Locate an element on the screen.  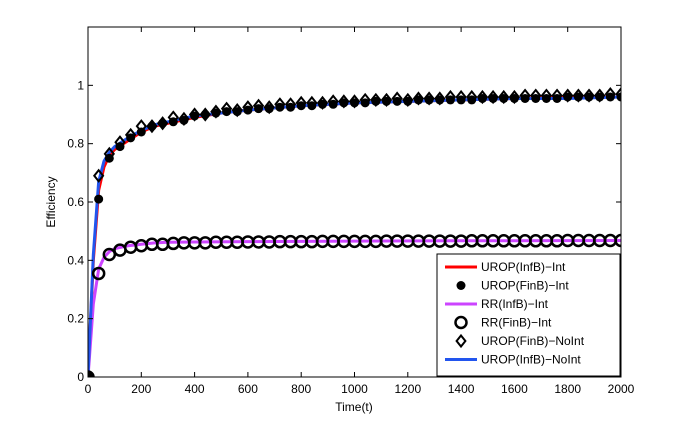
legend-label: UROP(FinB)−Int is located at coordinates (525, 286).